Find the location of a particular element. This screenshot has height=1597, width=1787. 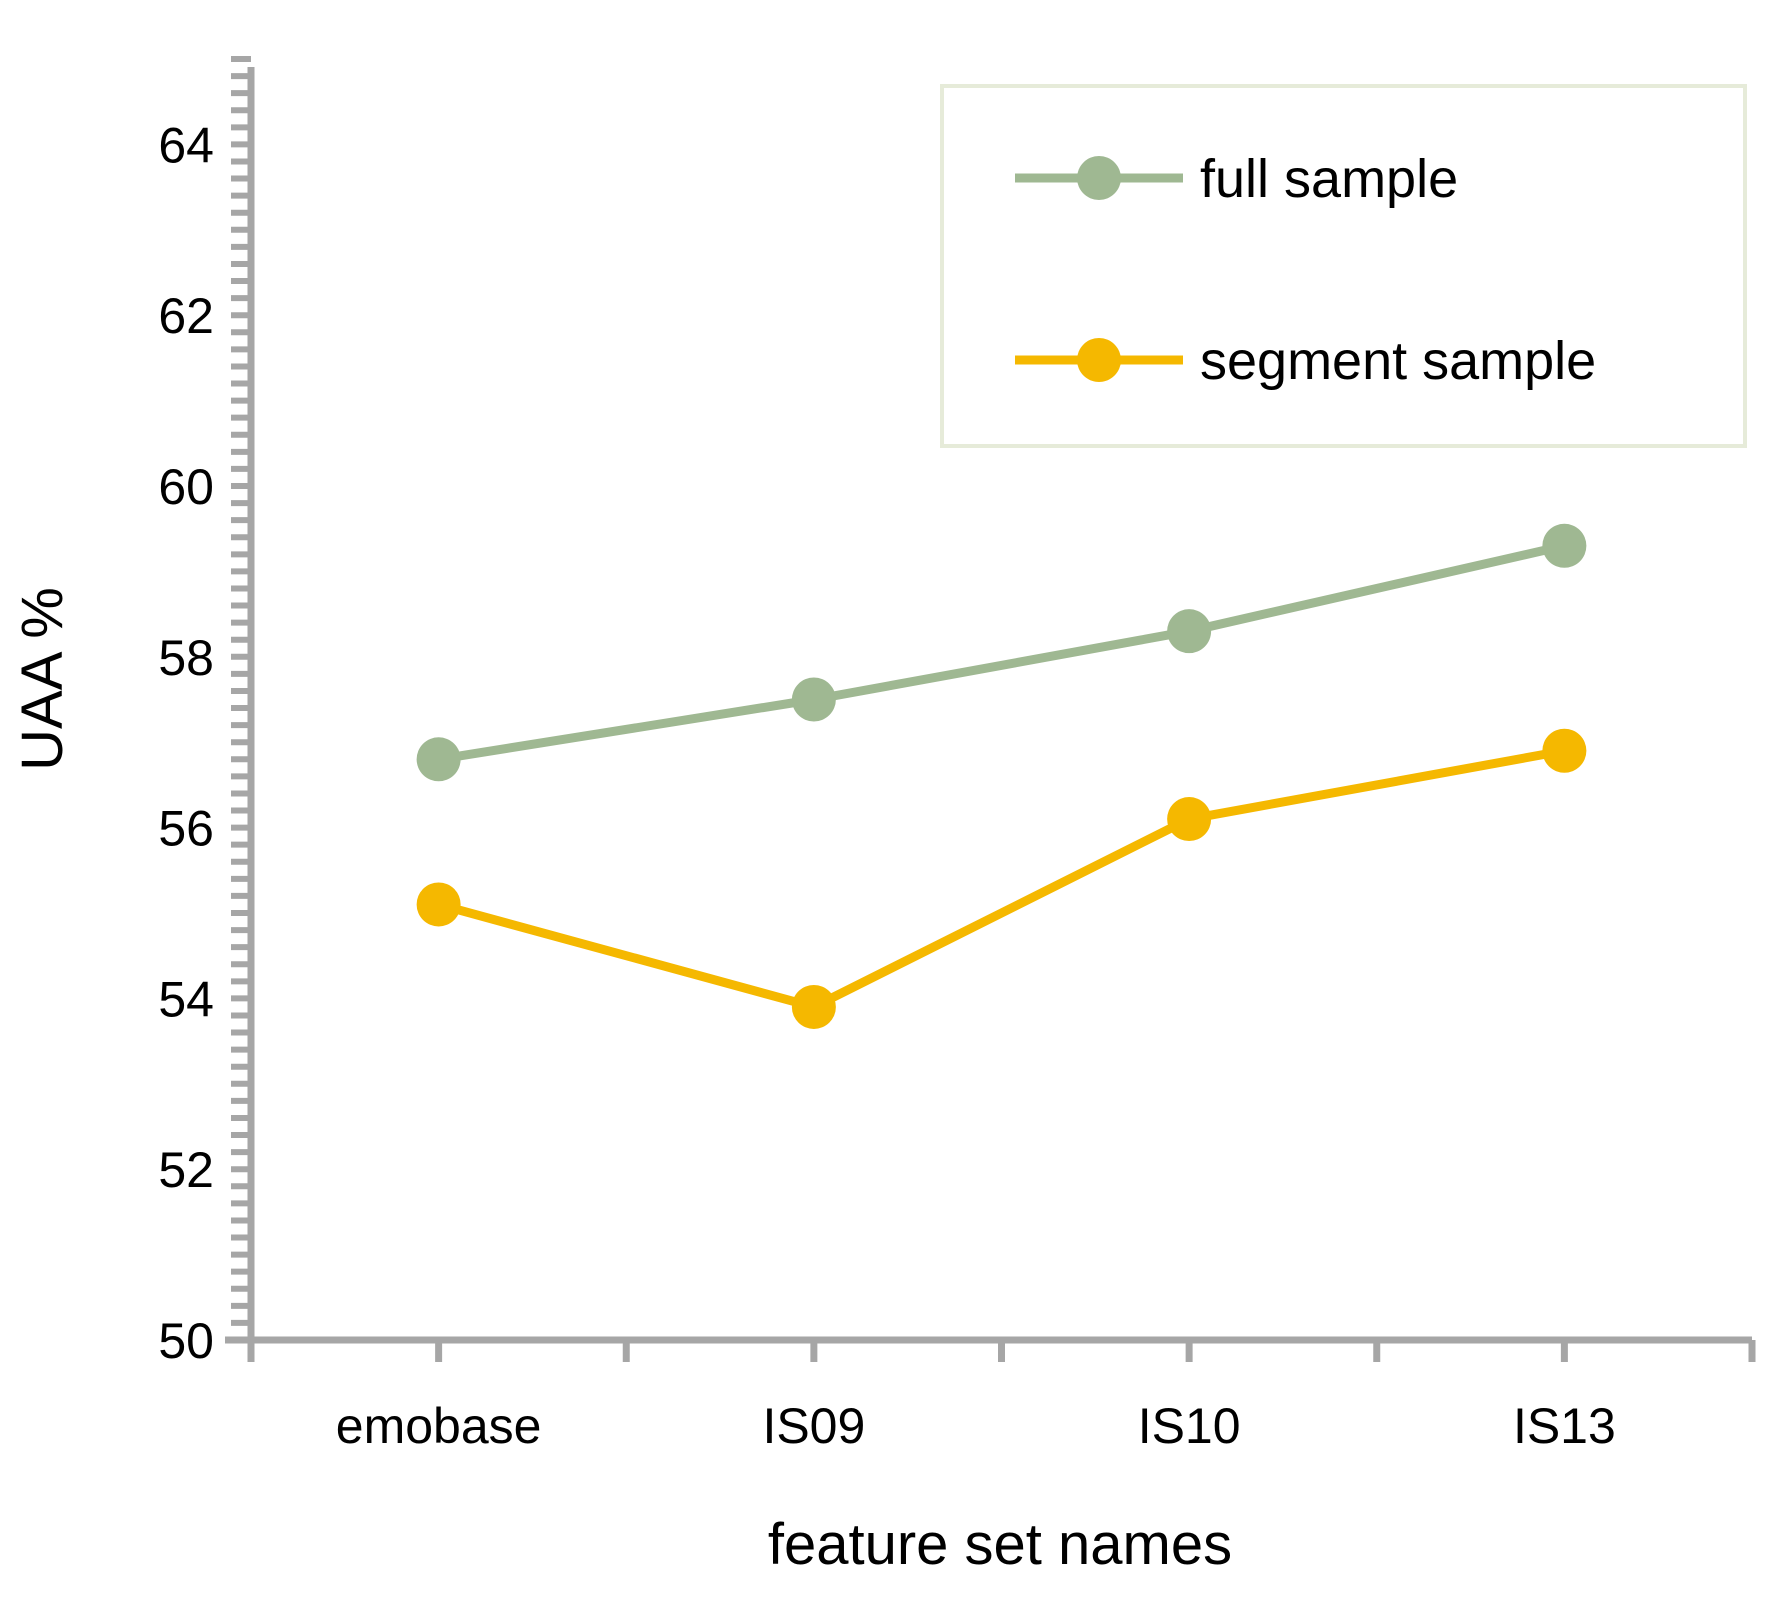

x-axis-title: feature set names is located at coordinates (1000, 1544).